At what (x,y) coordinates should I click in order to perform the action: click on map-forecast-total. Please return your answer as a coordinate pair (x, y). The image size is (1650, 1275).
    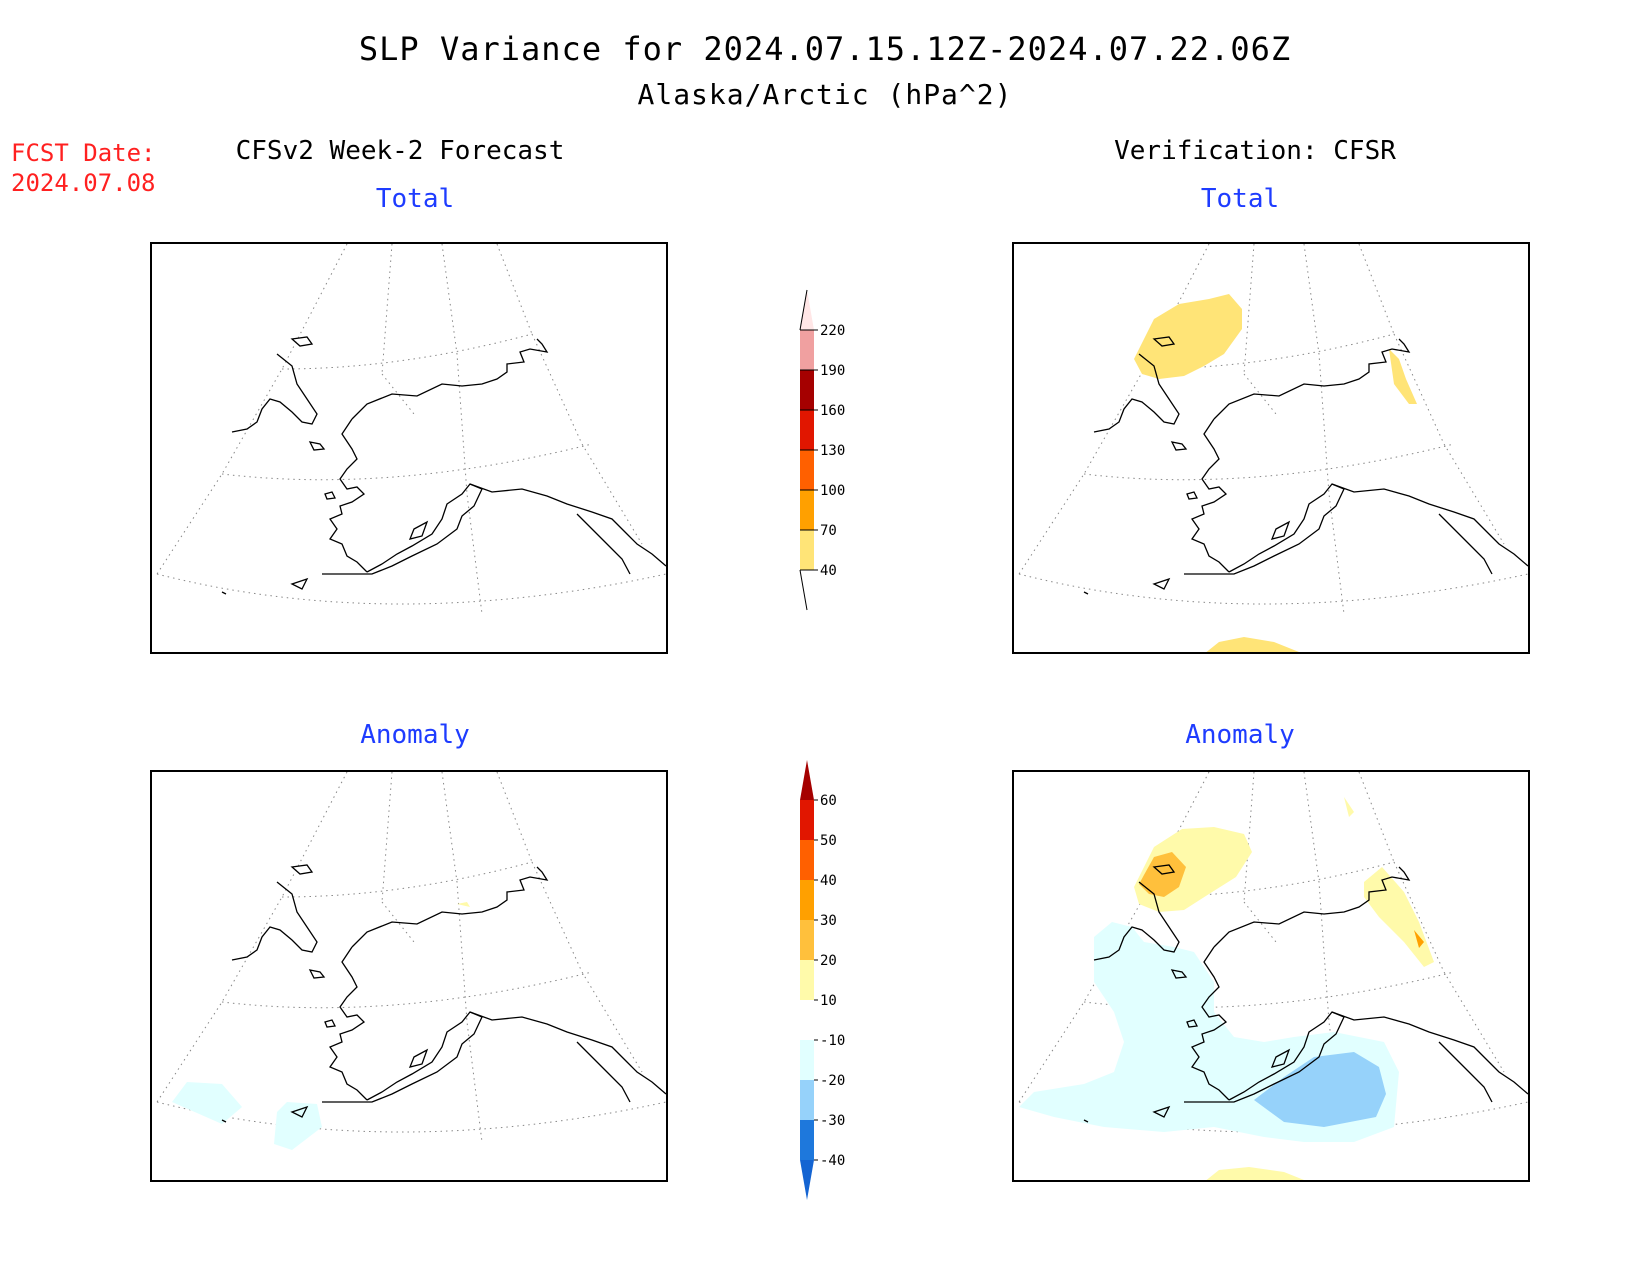
    Looking at the image, I should click on (409, 448).